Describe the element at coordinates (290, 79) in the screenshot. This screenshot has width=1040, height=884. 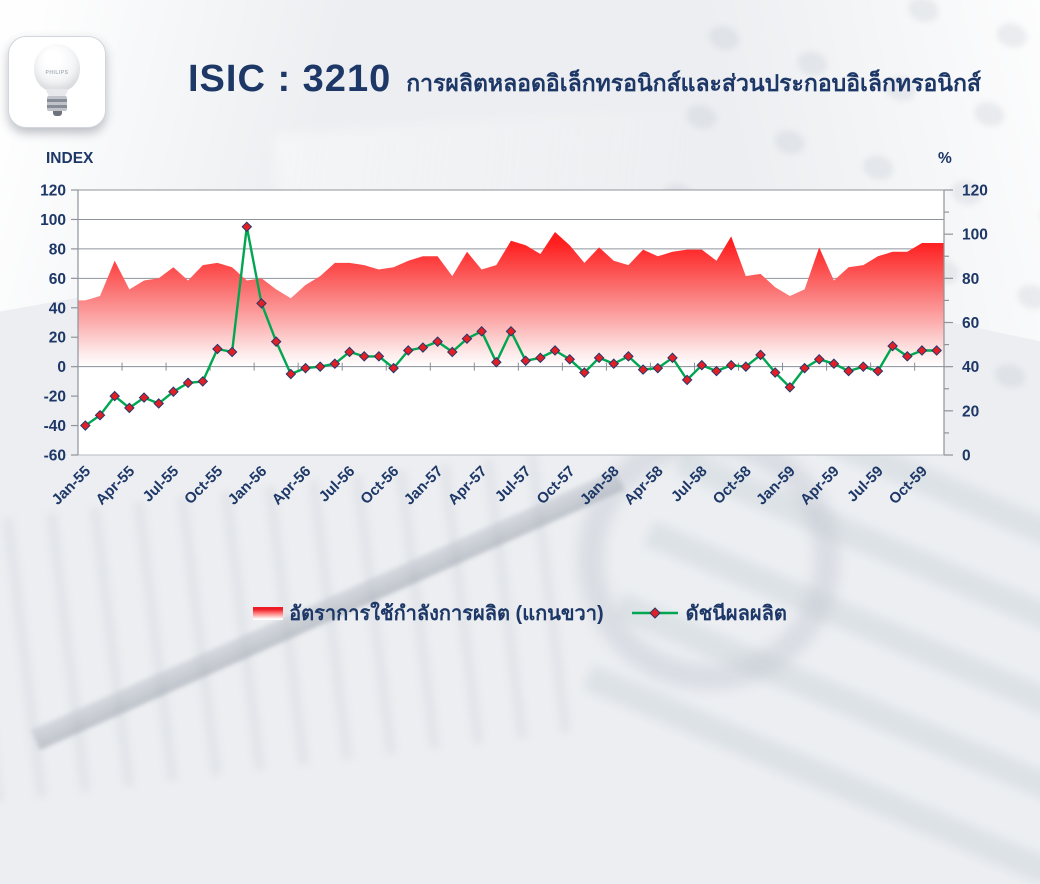
I see `isic-code: ISIC : 3210` at that location.